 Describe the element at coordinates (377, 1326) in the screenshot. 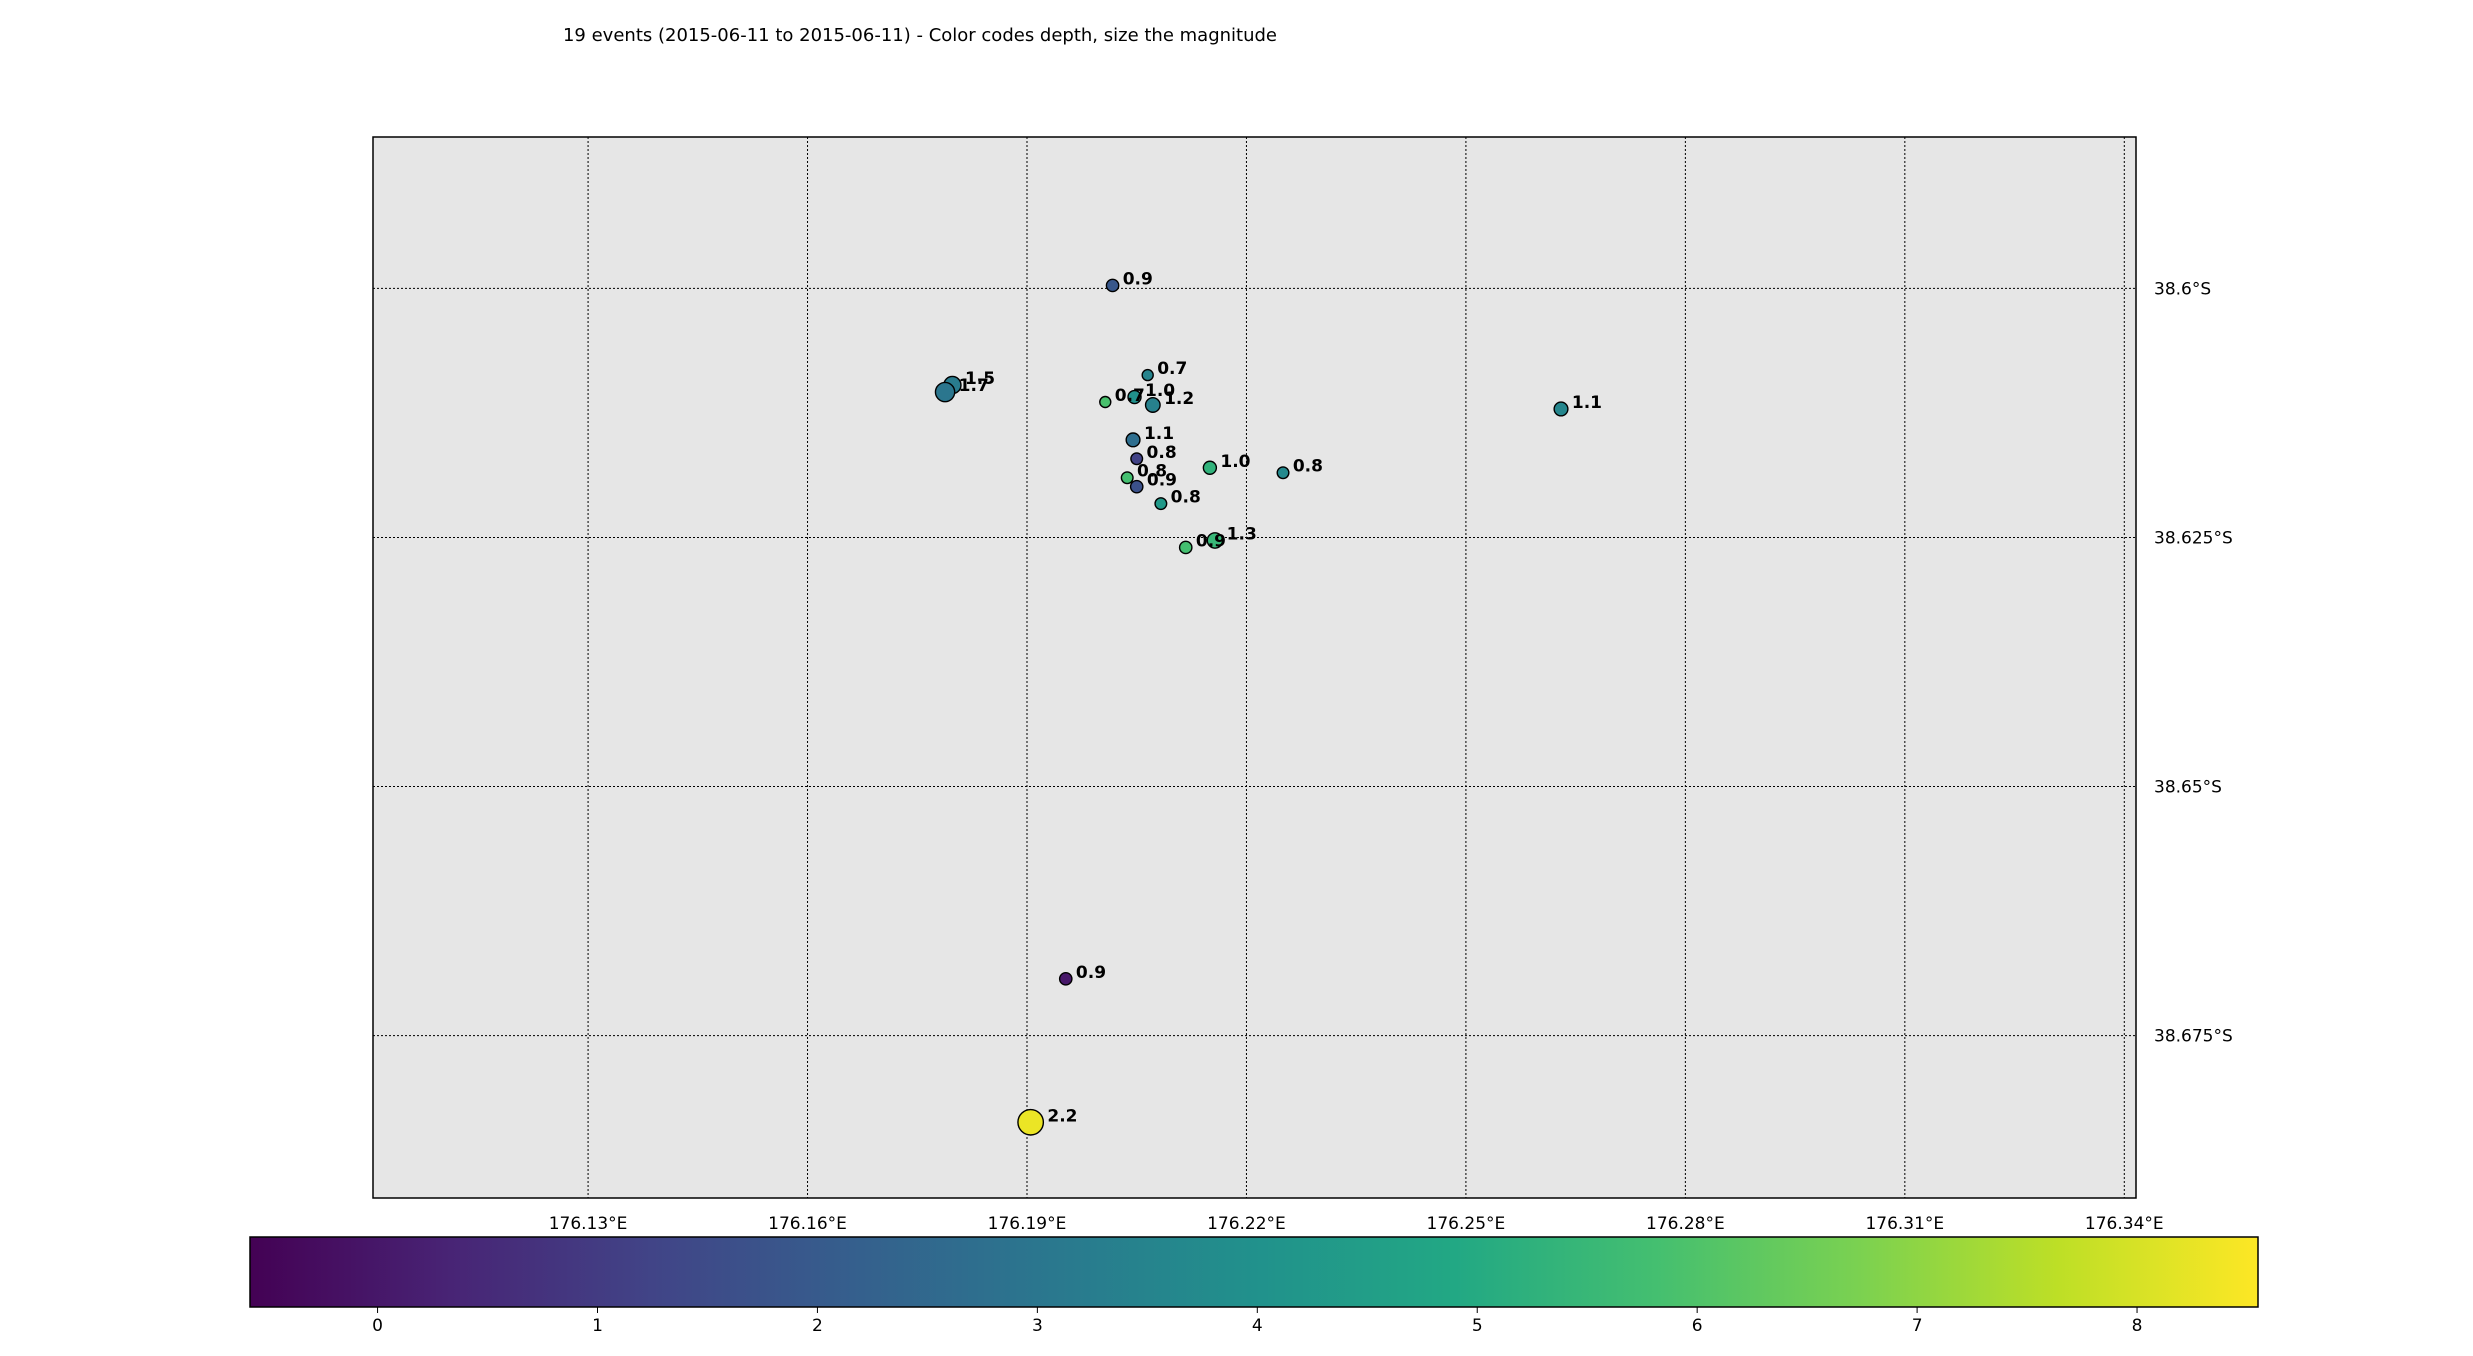

I see `colorbar-tick-label: 0` at that location.